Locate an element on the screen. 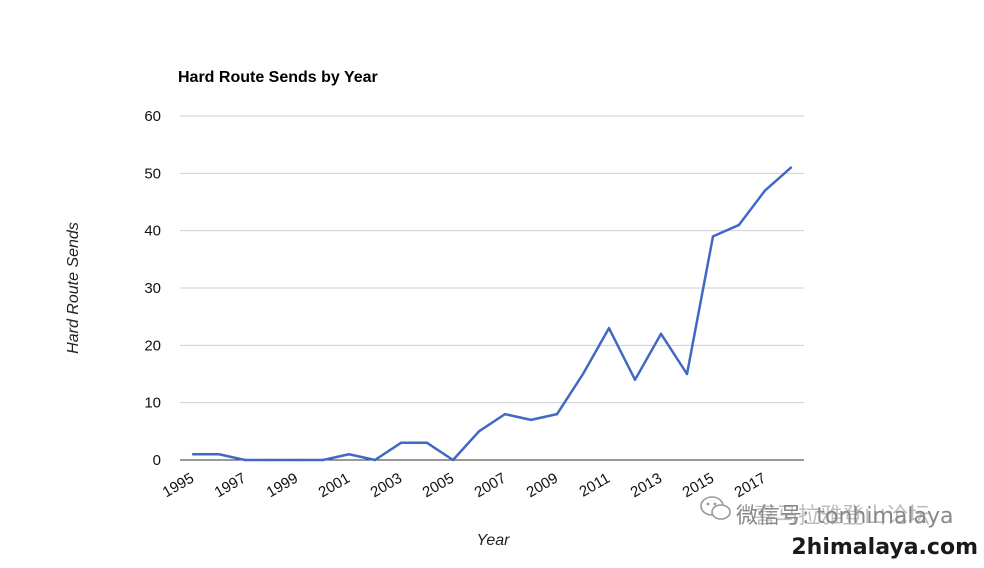 The height and width of the screenshot is (568, 984). x-axis-label: Year is located at coordinates (494, 540).